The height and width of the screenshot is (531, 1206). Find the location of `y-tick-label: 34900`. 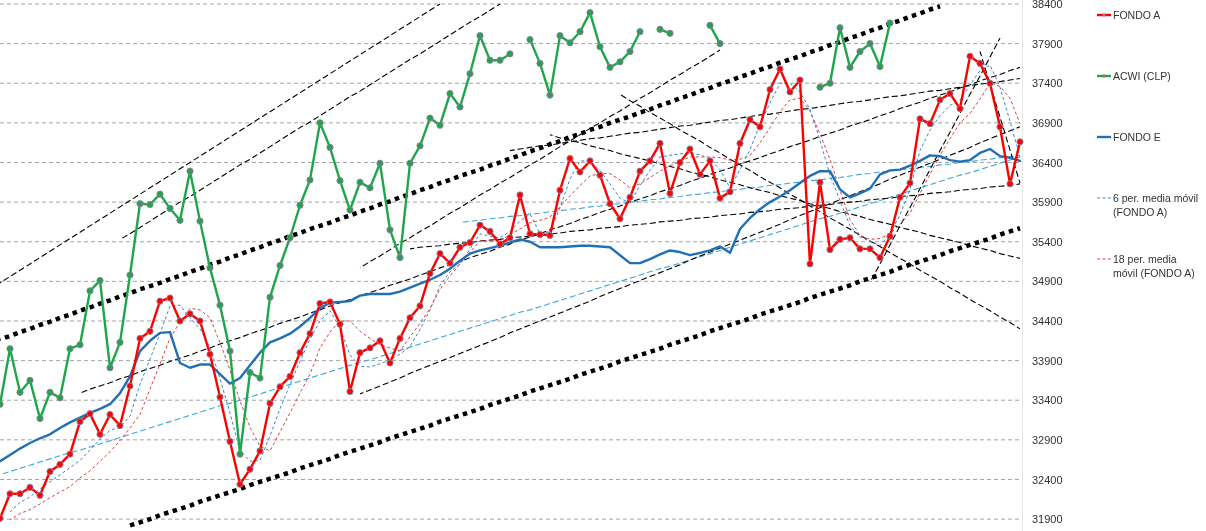

y-tick-label: 34900 is located at coordinates (1047, 281).